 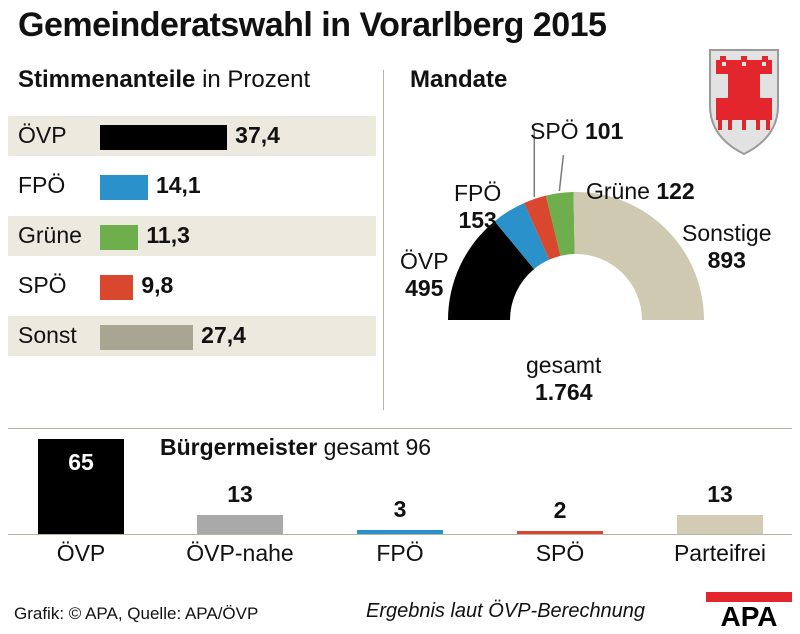 I want to click on seat-label-name-spoe: SPÖ, so click(x=554, y=131).